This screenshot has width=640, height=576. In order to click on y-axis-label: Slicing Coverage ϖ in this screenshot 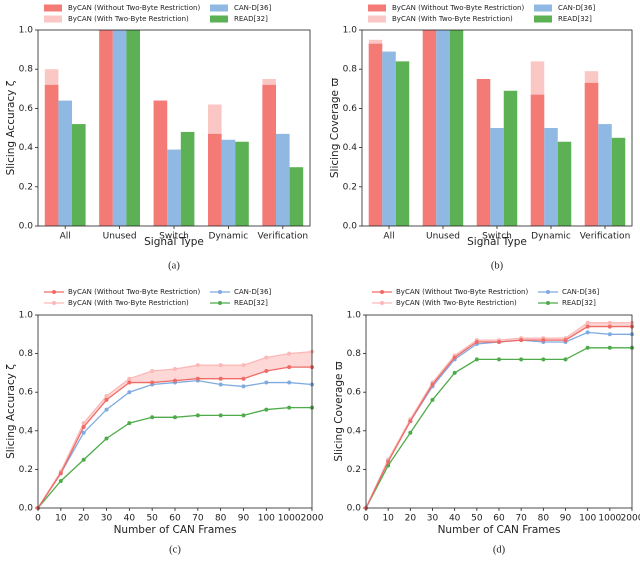, I will do `click(339, 411)`.